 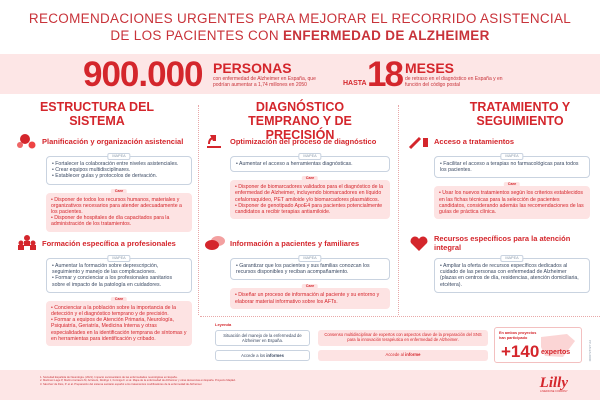 What do you see at coordinates (223, 324) in the screenshot?
I see `legend-label: Leyenda` at bounding box center [223, 324].